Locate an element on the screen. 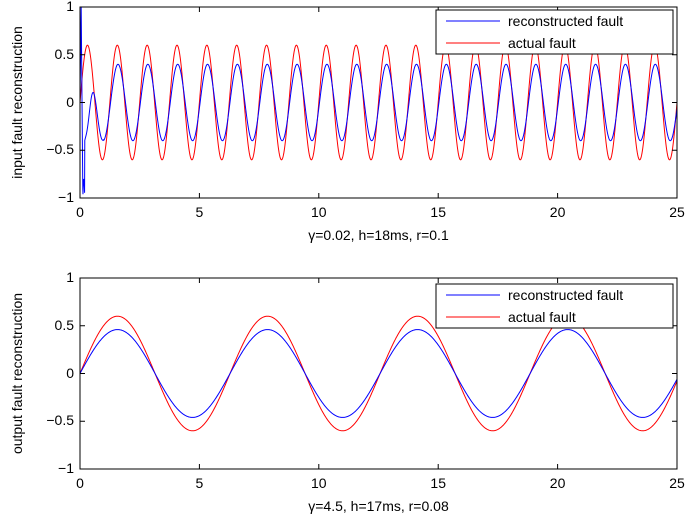 Image resolution: width=689 pixels, height=526 pixels. series-line-reconstructed-fault-output is located at coordinates (378, 373).